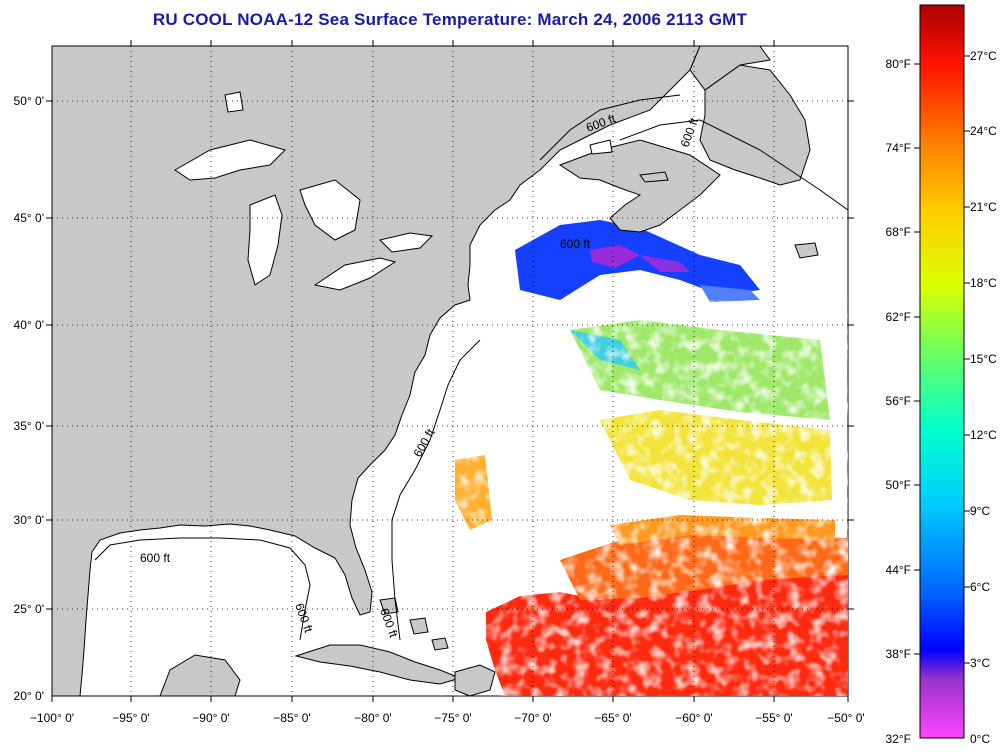 The image size is (1008, 754). I want to click on lon-label: −90° 0', so click(210, 718).